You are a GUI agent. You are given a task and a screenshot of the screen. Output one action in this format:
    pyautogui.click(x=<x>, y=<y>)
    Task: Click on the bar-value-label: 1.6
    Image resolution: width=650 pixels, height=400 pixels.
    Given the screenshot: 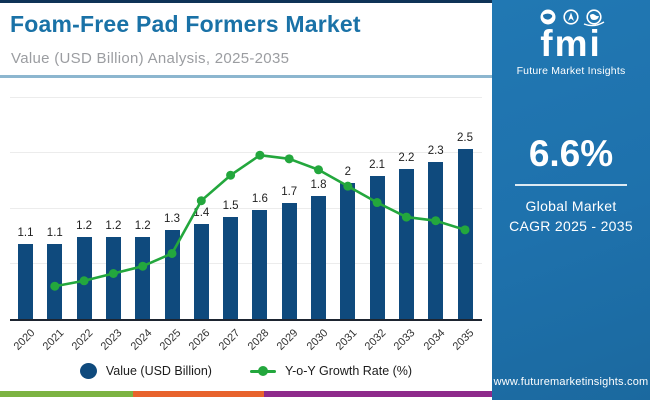 What is the action you would take?
    pyautogui.click(x=259, y=198)
    